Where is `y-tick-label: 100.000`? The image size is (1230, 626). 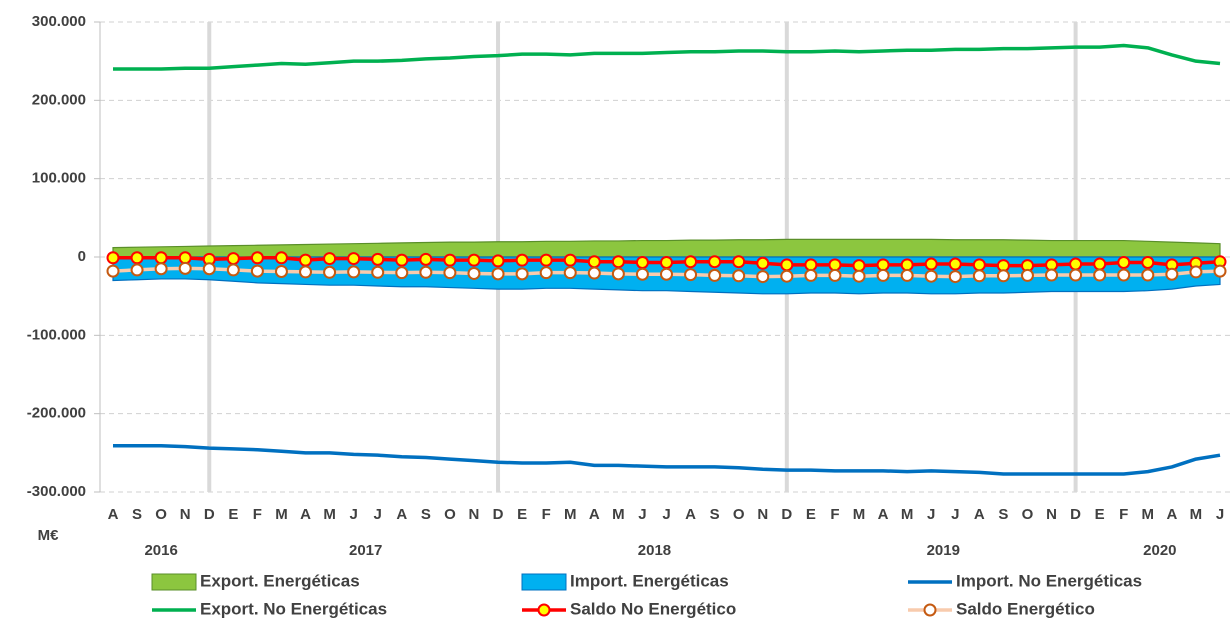 y-tick-label: 100.000 is located at coordinates (59, 178).